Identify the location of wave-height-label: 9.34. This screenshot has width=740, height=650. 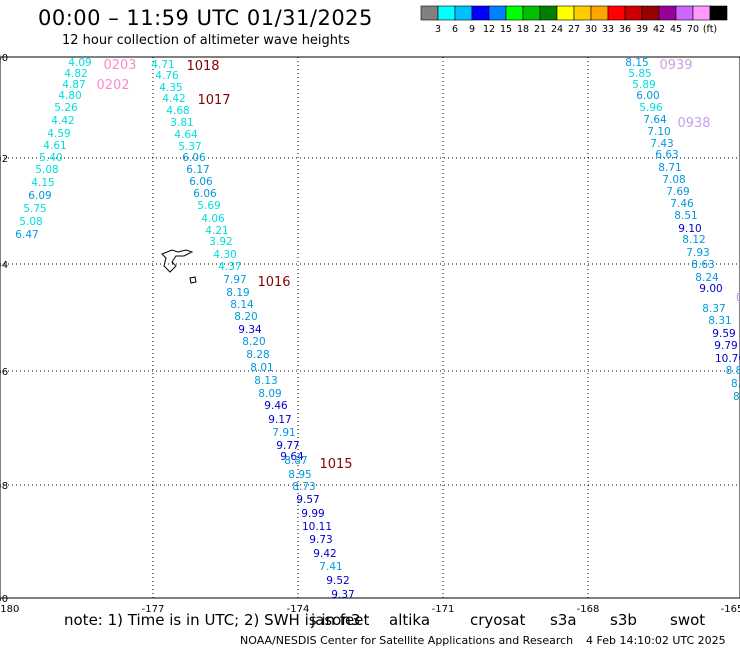
(250, 330).